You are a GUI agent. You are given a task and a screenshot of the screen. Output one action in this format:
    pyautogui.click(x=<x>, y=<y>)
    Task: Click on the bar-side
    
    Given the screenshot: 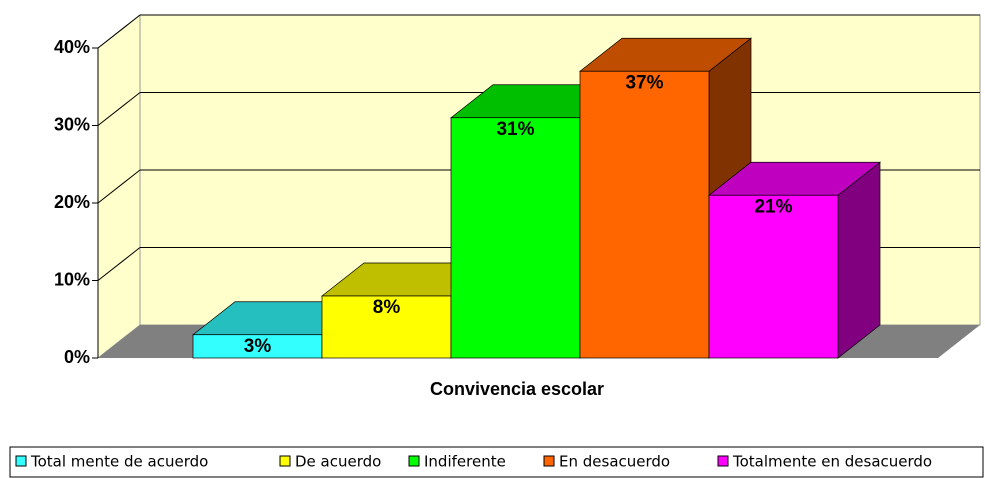 What is the action you would take?
    pyautogui.click(x=859, y=260)
    